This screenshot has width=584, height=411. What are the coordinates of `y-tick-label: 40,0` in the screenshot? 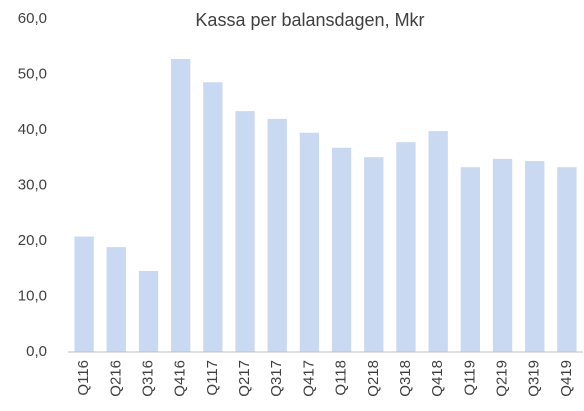 It's located at (32, 129).